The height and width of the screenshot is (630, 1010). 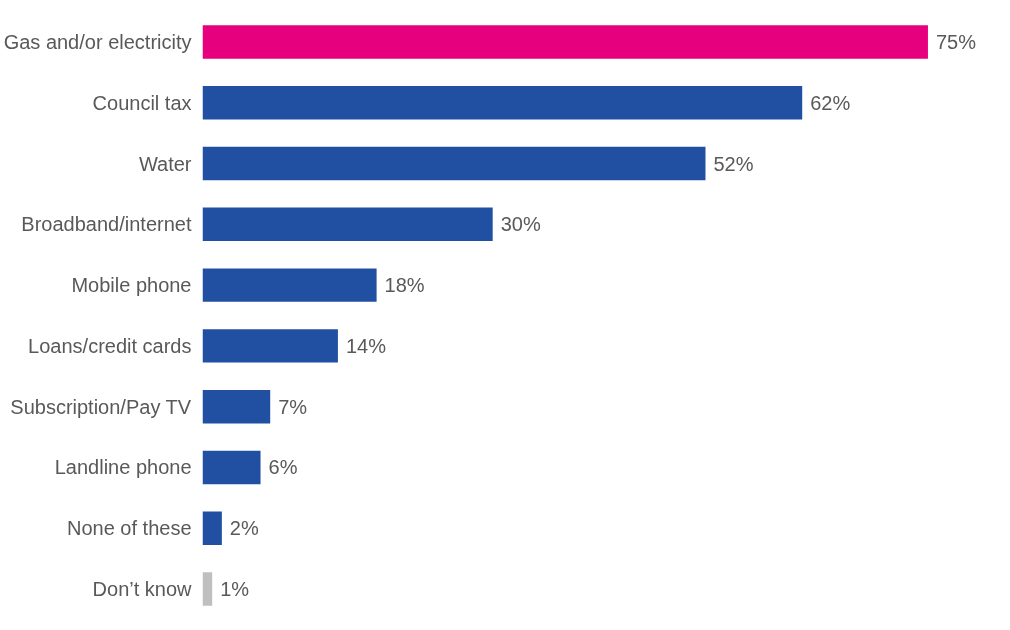 I want to click on data-label: 75%, so click(x=956, y=41).